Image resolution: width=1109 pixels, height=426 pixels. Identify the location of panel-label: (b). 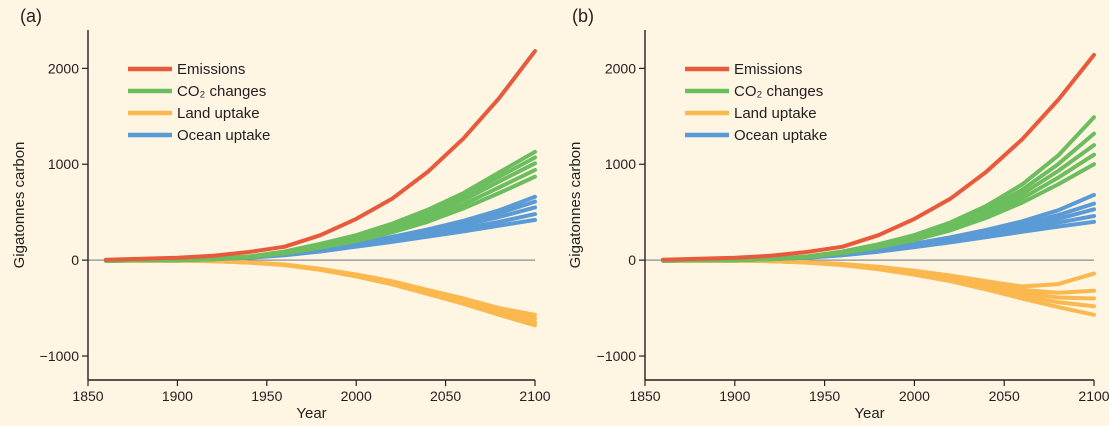
(583, 16).